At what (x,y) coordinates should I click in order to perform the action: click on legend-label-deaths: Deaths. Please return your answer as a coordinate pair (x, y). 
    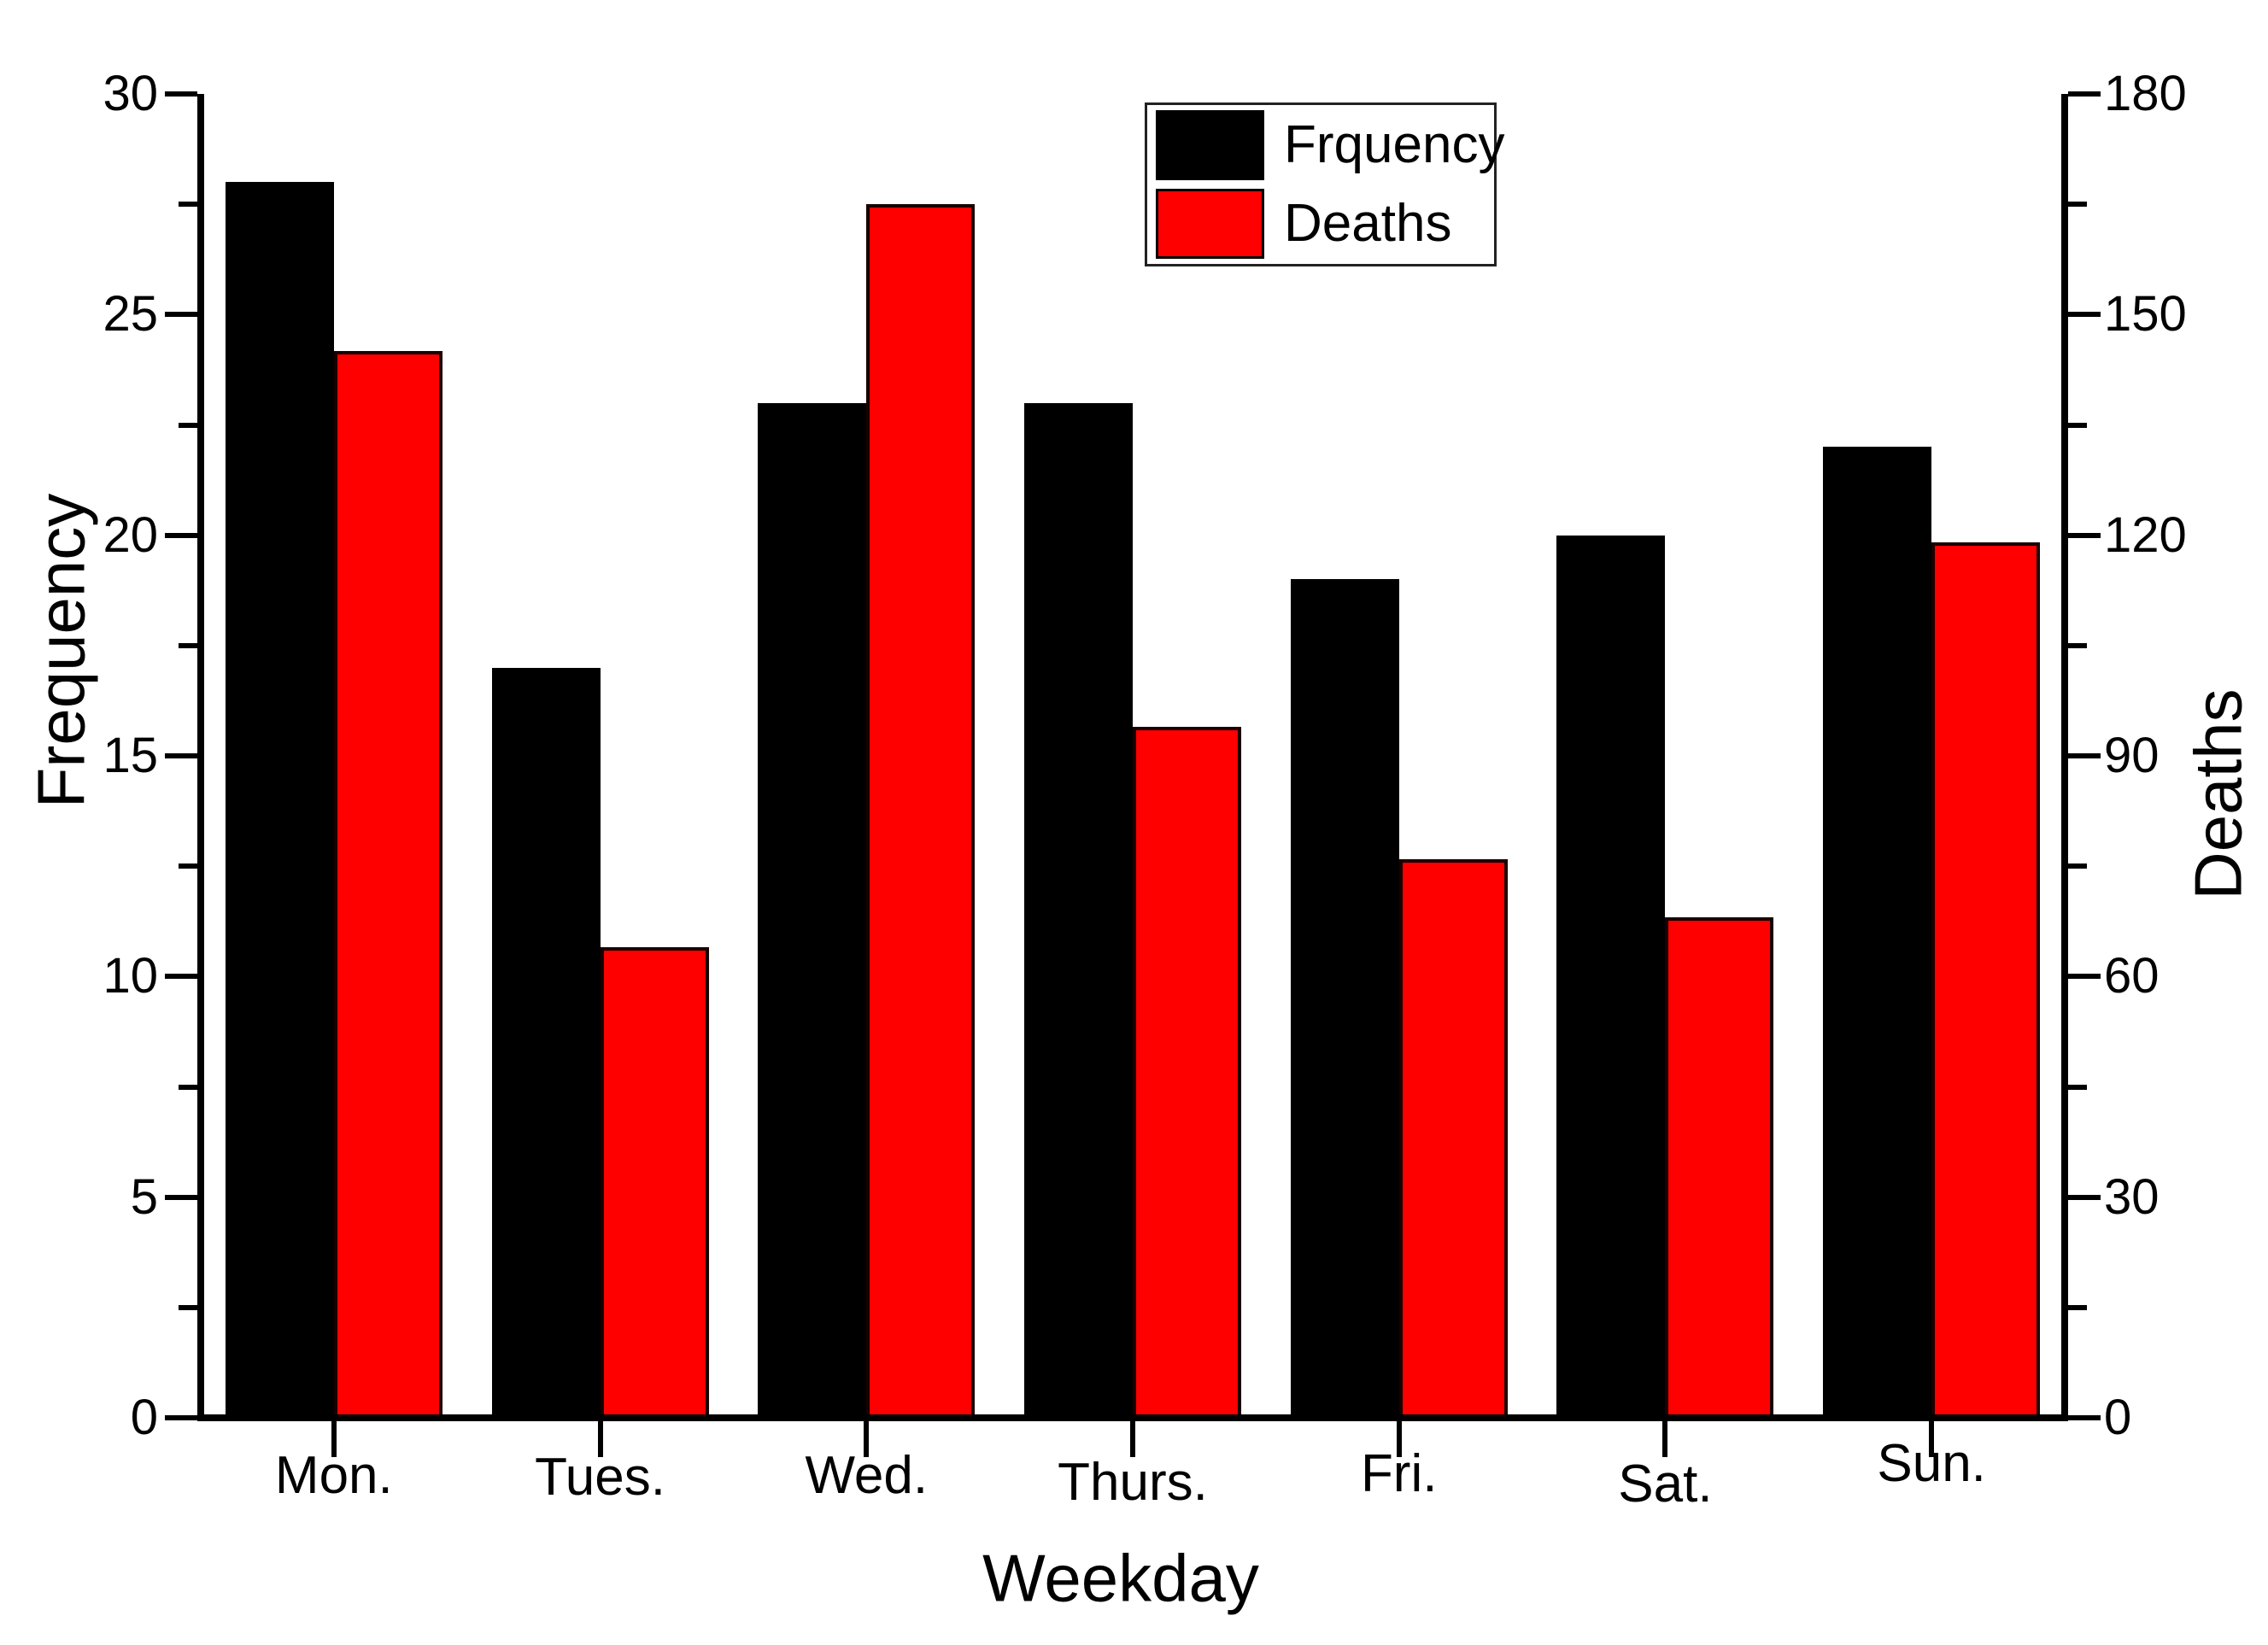
    Looking at the image, I should click on (1368, 224).